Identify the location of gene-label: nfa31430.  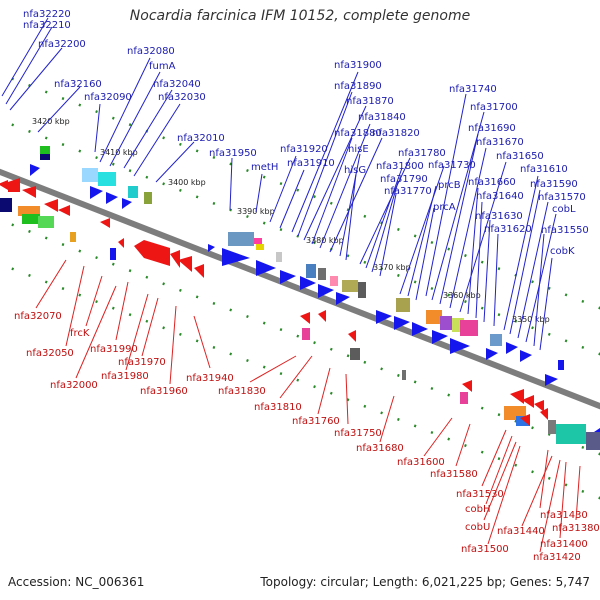
(564, 515).